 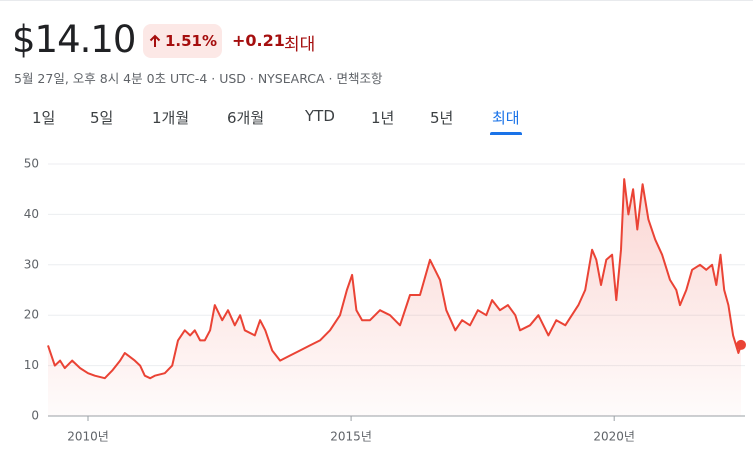 I want to click on range-tab: 최대, so click(x=506, y=118).